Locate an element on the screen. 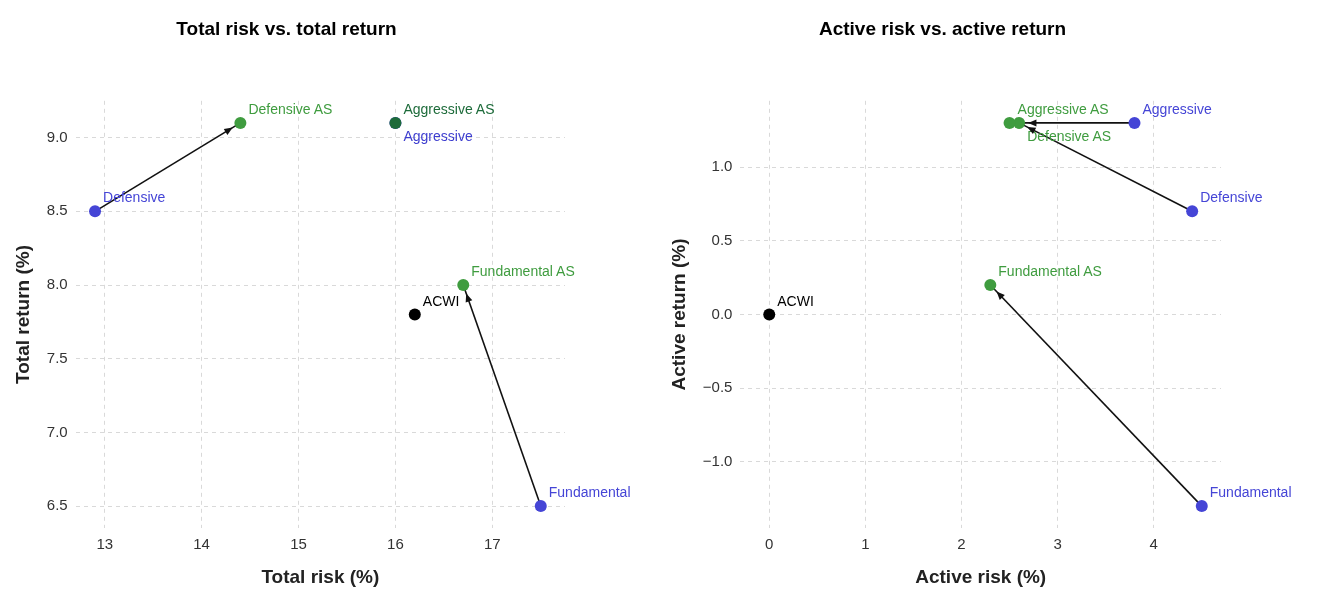  series-label: Defensive AS is located at coordinates (290, 108).